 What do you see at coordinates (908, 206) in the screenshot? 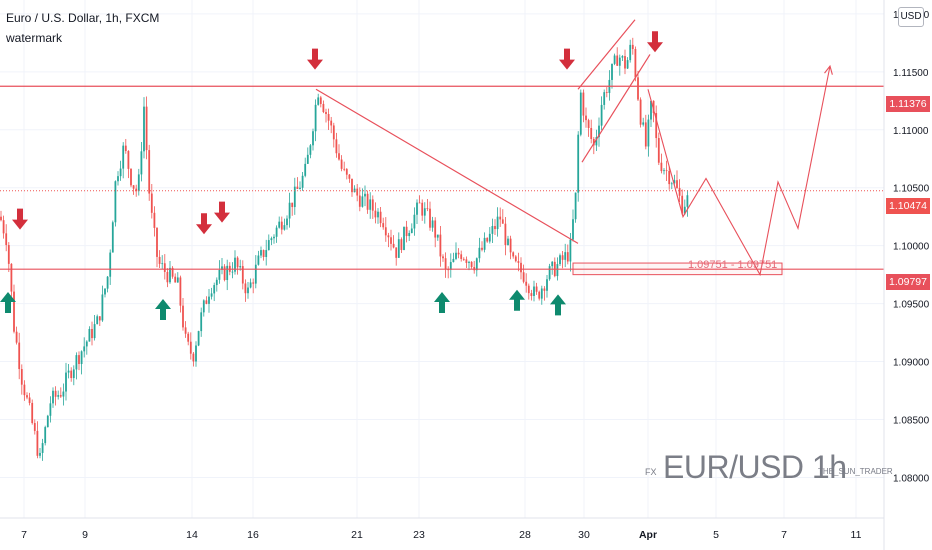
I see `current-price-label: 1.10474` at bounding box center [908, 206].